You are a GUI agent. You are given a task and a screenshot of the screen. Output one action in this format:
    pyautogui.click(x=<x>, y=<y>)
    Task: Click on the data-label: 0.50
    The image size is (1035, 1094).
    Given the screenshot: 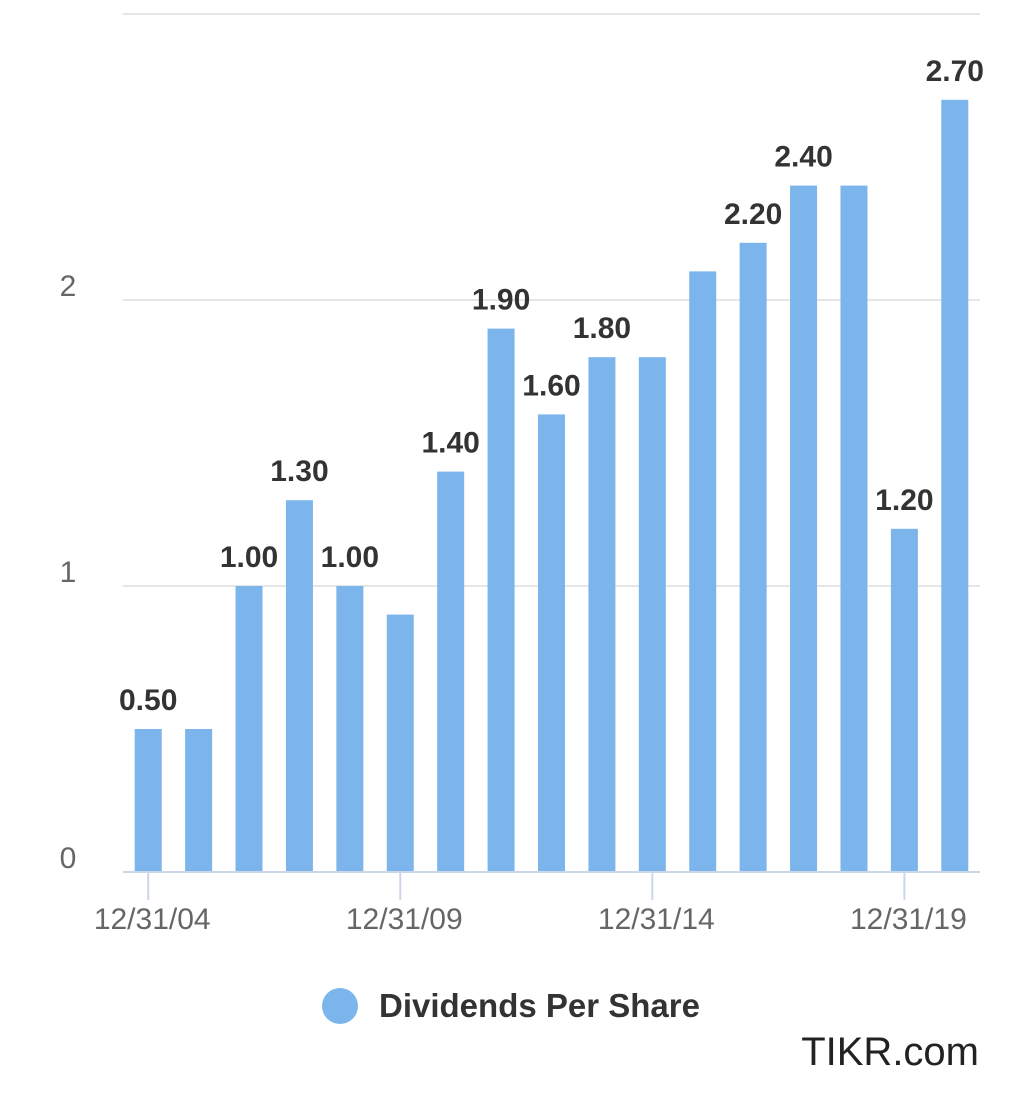 What is the action you would take?
    pyautogui.click(x=148, y=700)
    